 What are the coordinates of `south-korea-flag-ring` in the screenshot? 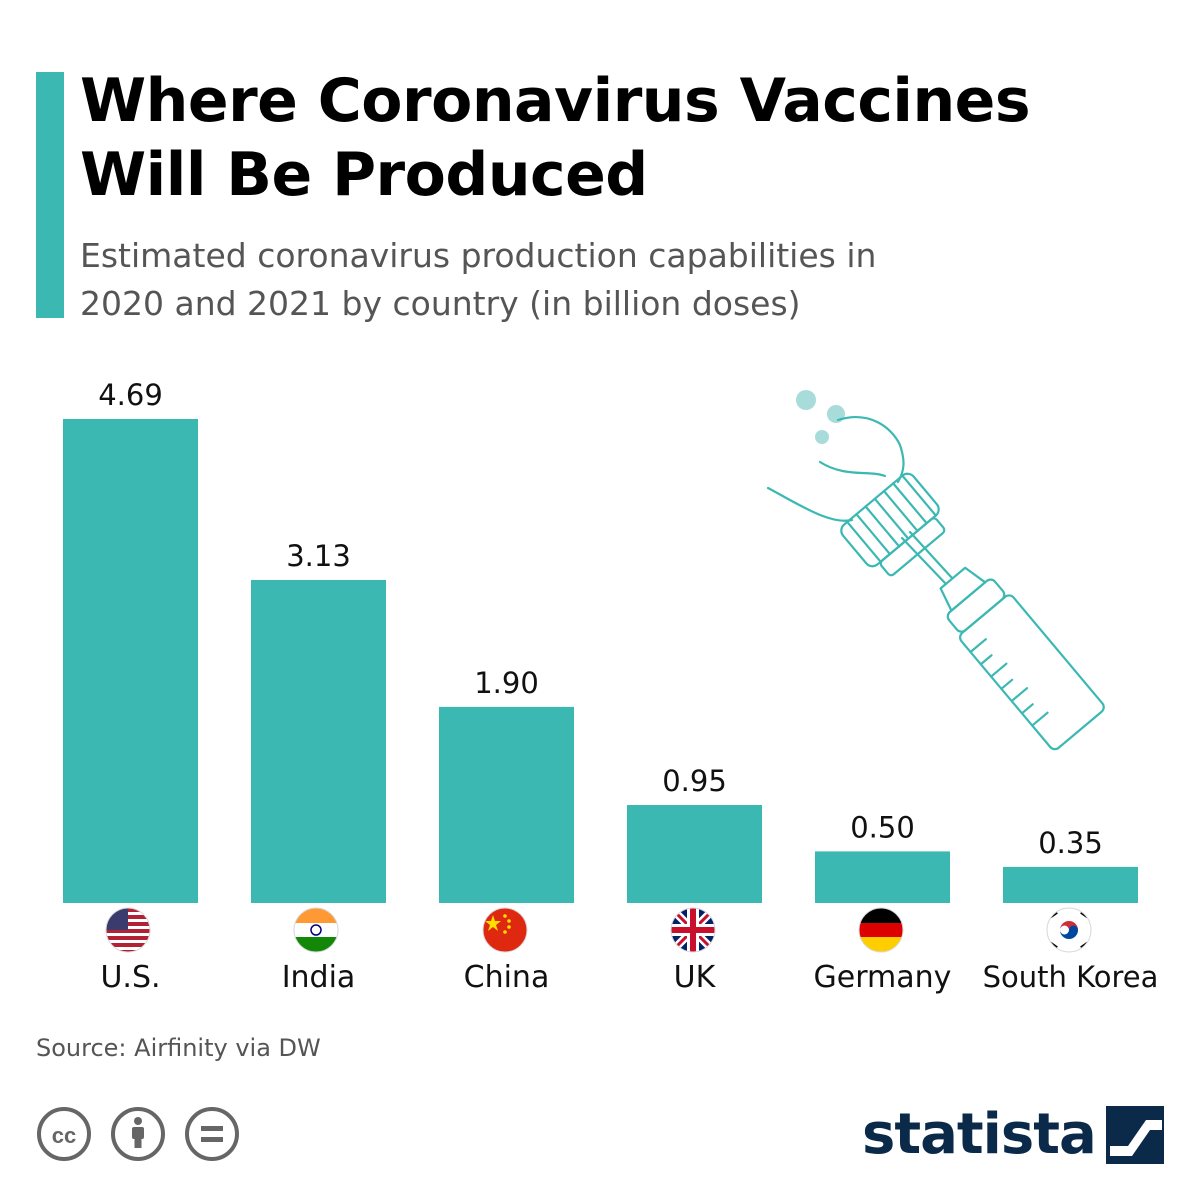 It's located at (1069, 930).